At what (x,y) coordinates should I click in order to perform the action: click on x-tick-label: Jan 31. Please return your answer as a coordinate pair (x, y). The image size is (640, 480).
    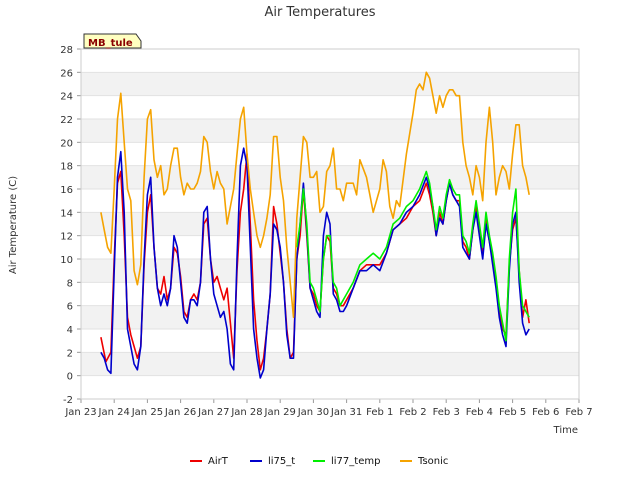
    Looking at the image, I should click on (346, 412).